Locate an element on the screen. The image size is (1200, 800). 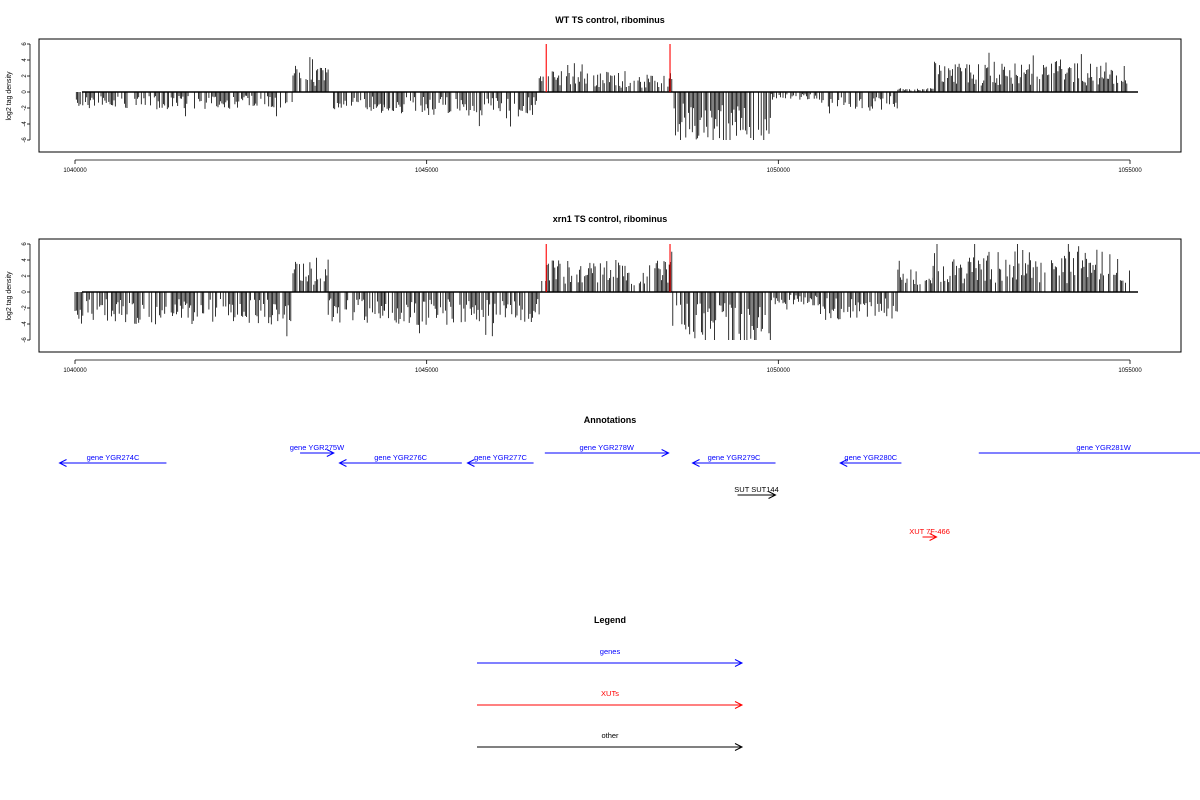
feature: gene YGR277C is located at coordinates (500, 460).